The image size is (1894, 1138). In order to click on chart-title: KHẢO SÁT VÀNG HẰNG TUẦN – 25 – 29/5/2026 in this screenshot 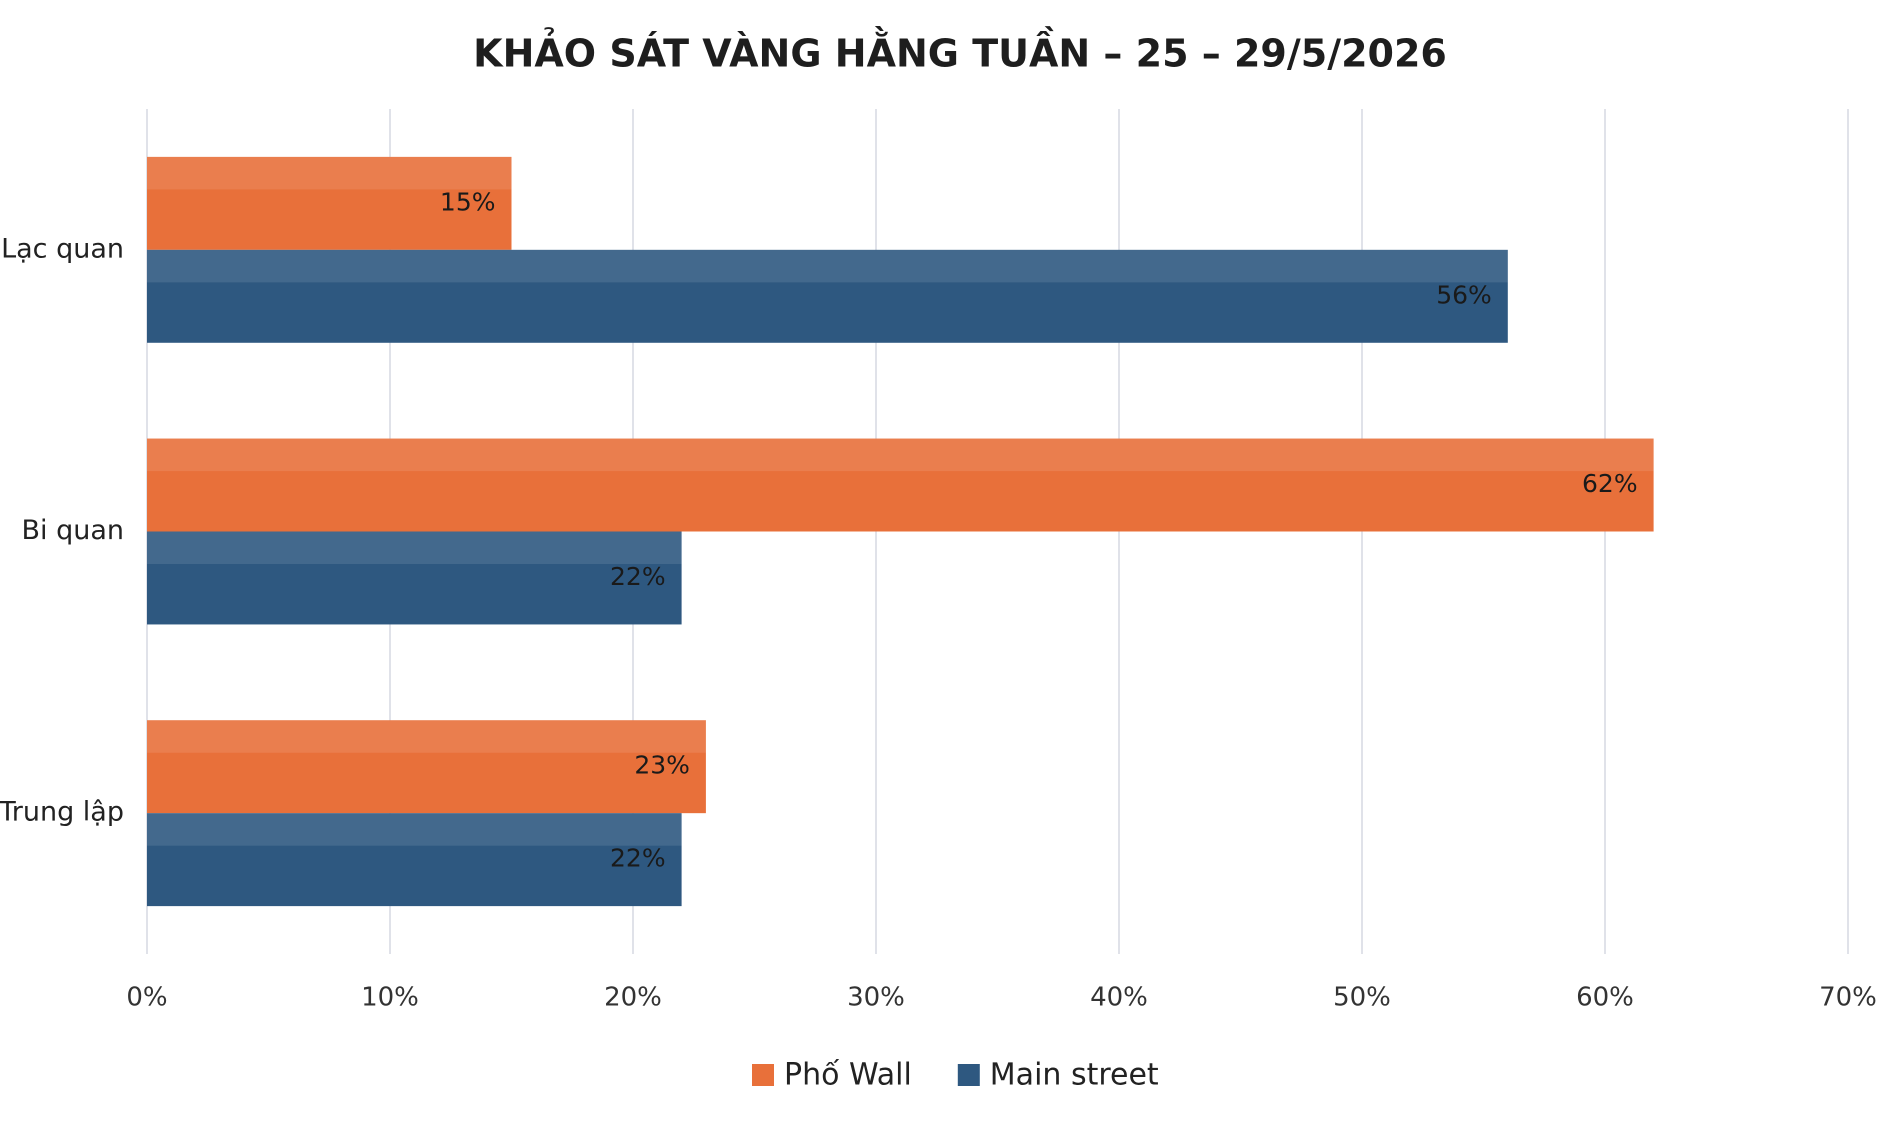, I will do `click(960, 51)`.